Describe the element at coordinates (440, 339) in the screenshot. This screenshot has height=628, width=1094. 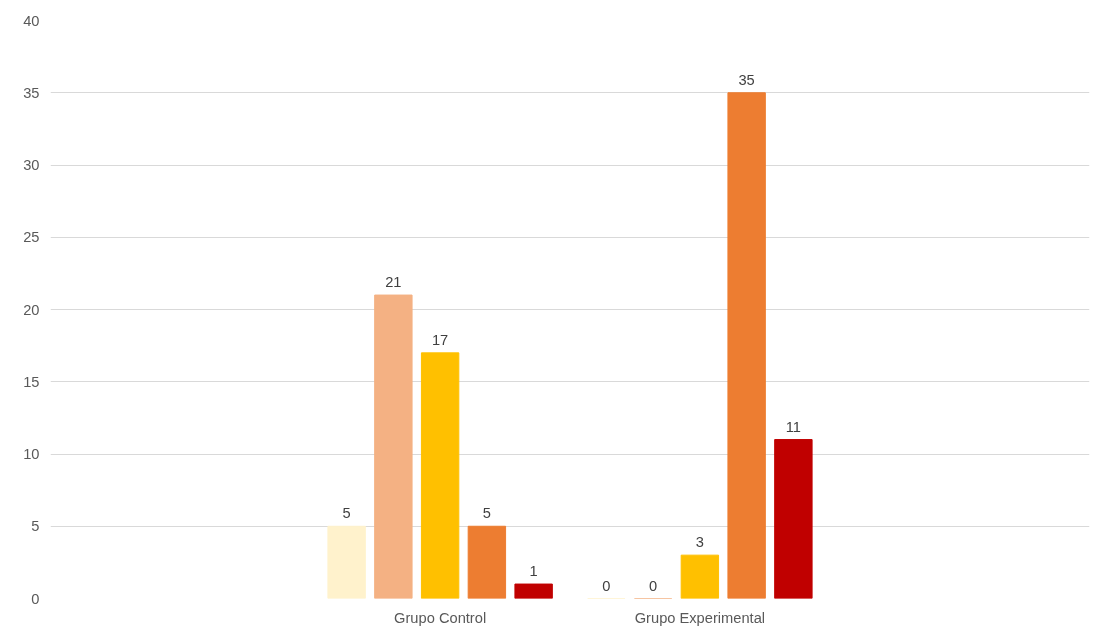
I see `data-label: 17` at that location.